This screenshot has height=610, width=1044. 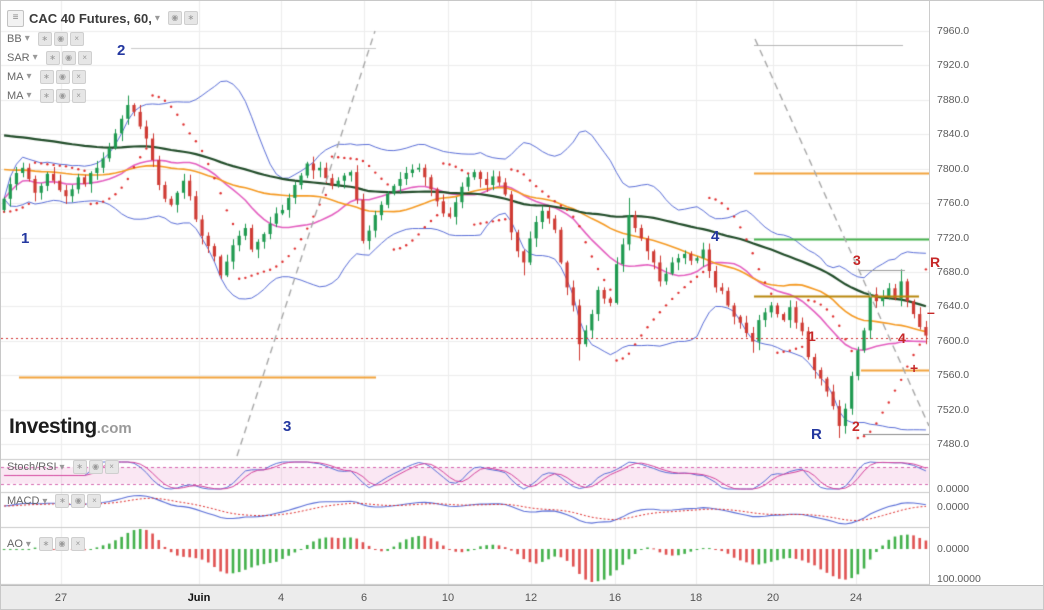 What do you see at coordinates (114, 428) in the screenshot?
I see `logo-suffix: .com` at bounding box center [114, 428].